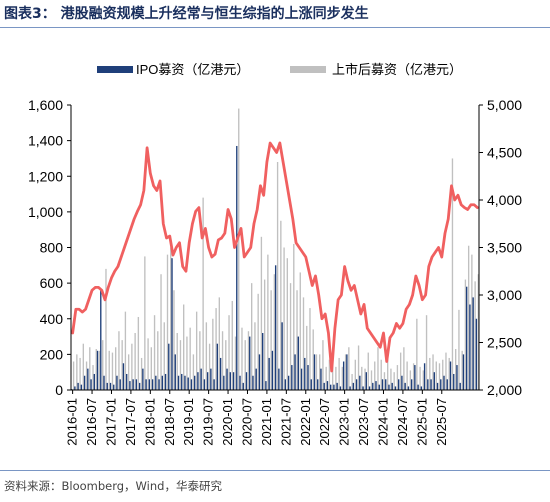 The height and width of the screenshot is (502, 550). I want to click on x-tick-label: 2018-01, so click(149, 422).